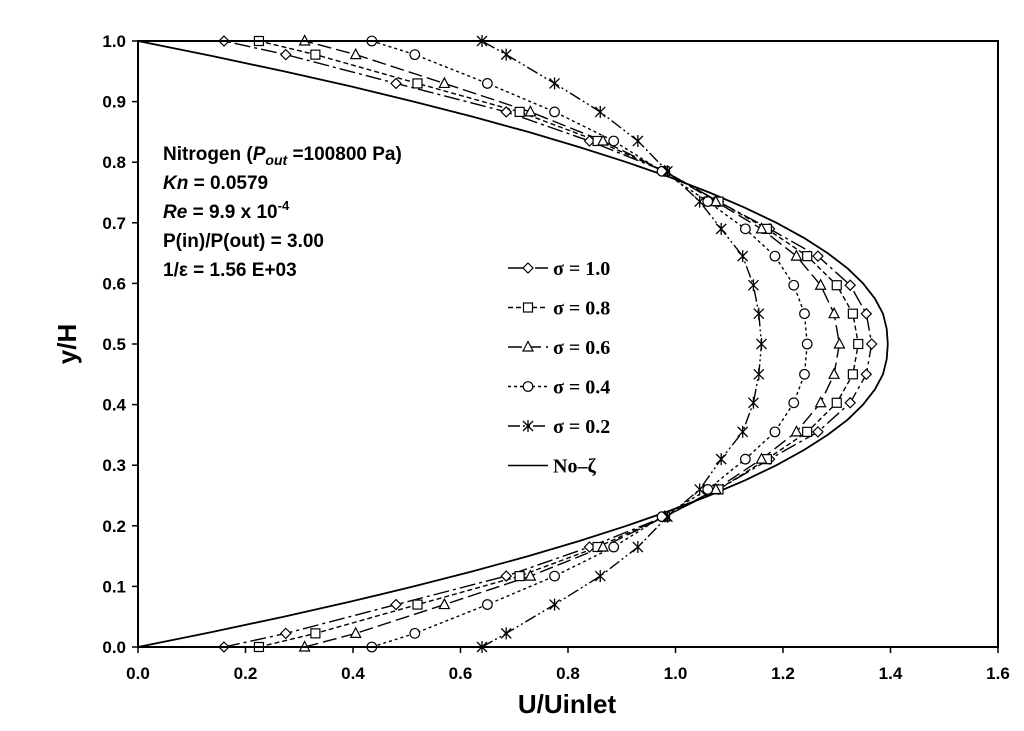 The image size is (1024, 731). I want to click on y-tick-label: 0.5, so click(114, 344).